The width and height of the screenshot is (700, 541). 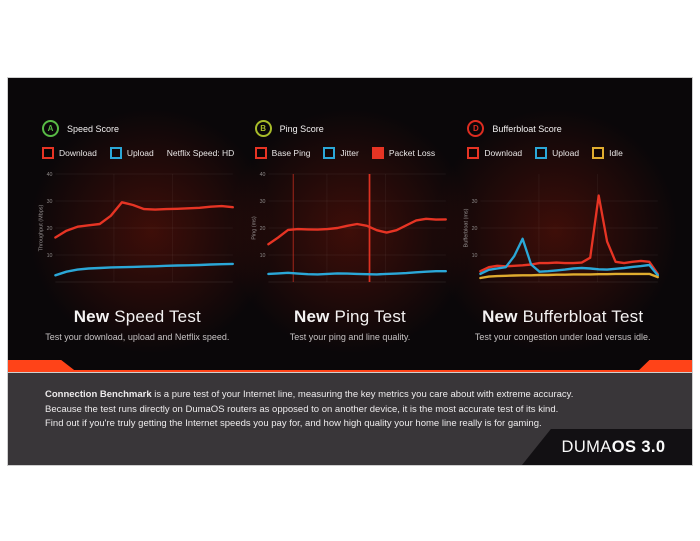 What do you see at coordinates (613, 446) in the screenshot?
I see `dumaos-logo: DUMAOS 3.0` at bounding box center [613, 446].